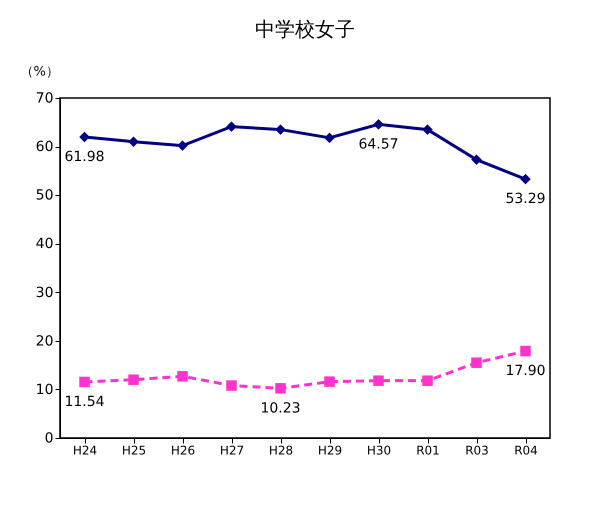 Image resolution: width=610 pixels, height=511 pixels. Describe the element at coordinates (378, 144) in the screenshot. I see `data-label: 64.57` at that location.